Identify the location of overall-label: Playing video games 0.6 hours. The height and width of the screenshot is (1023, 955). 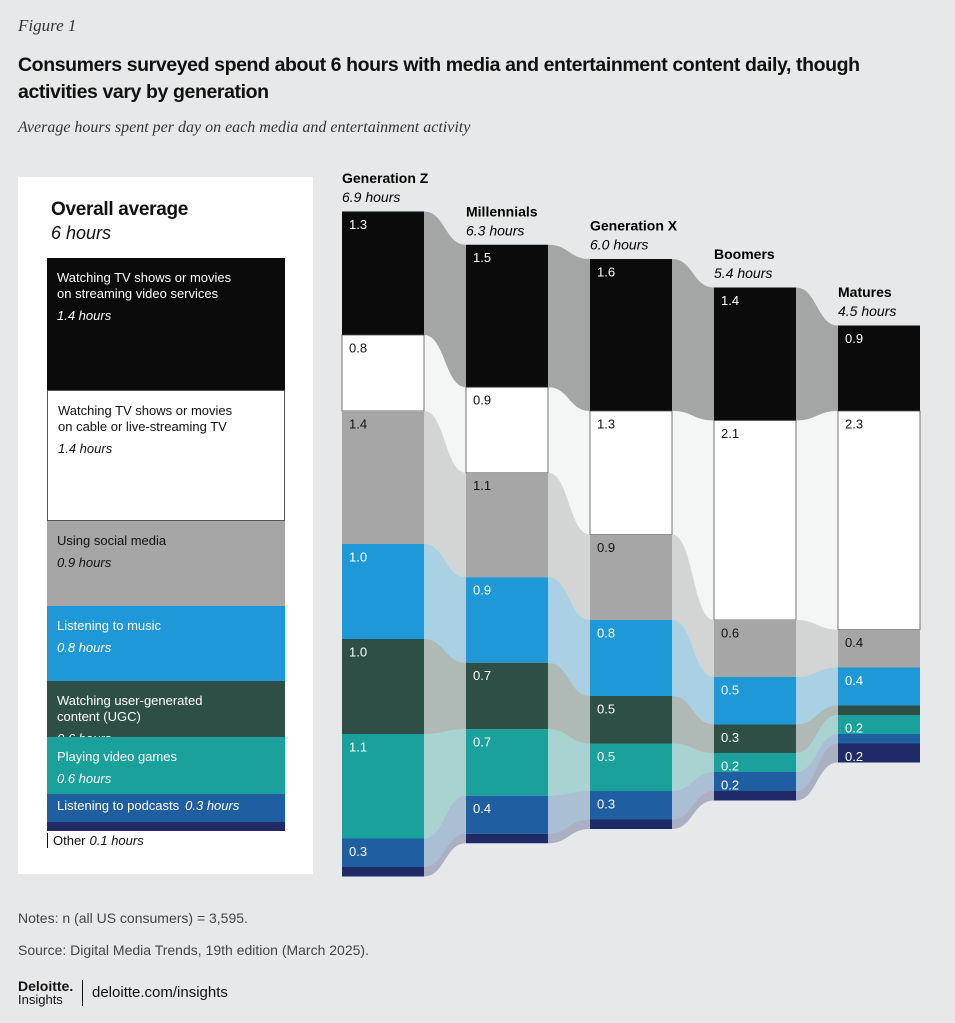
(147, 768).